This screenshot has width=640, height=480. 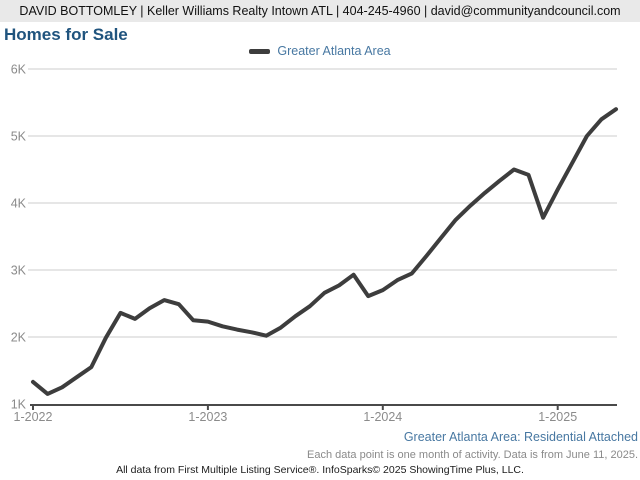 What do you see at coordinates (19, 137) in the screenshot?
I see `y-axis-tick-label: 5K` at bounding box center [19, 137].